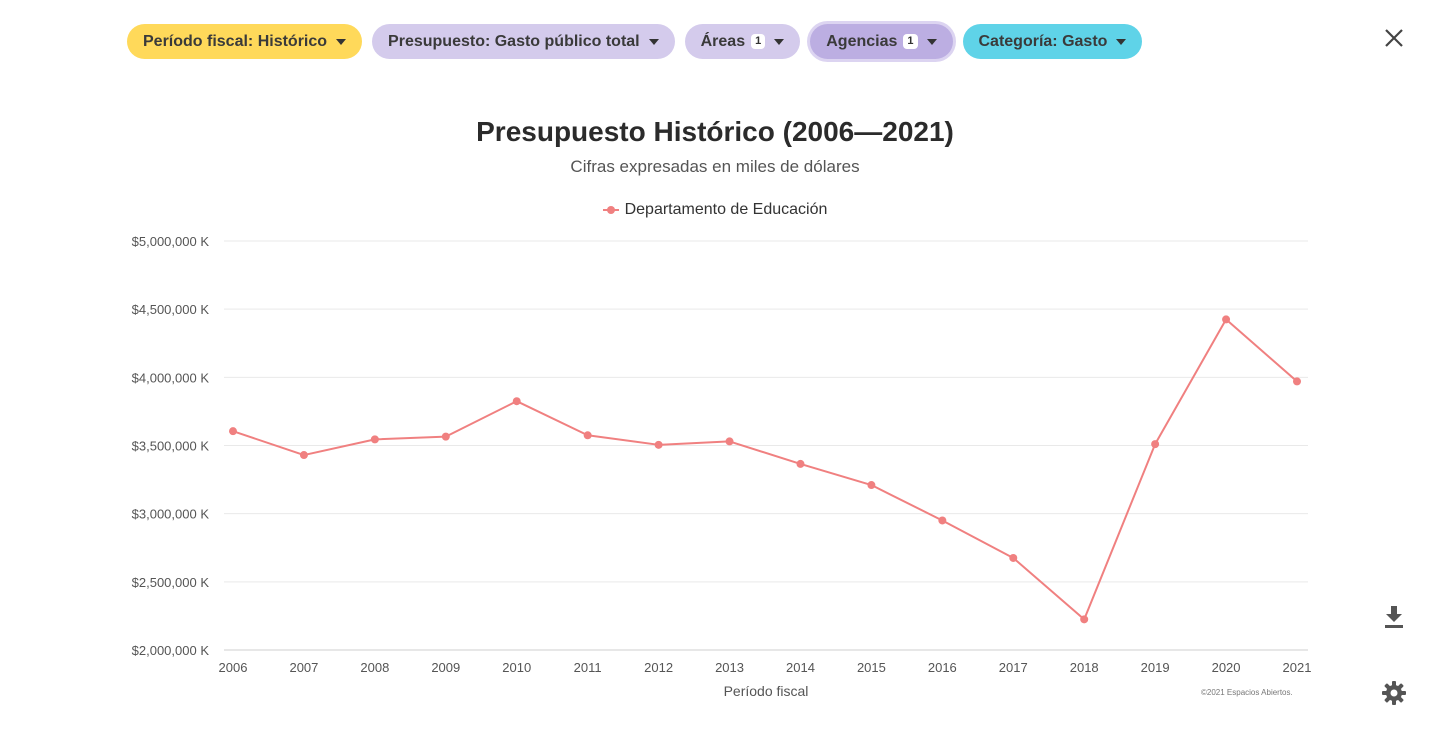 The width and height of the screenshot is (1430, 729). I want to click on download-button, so click(1394, 617).